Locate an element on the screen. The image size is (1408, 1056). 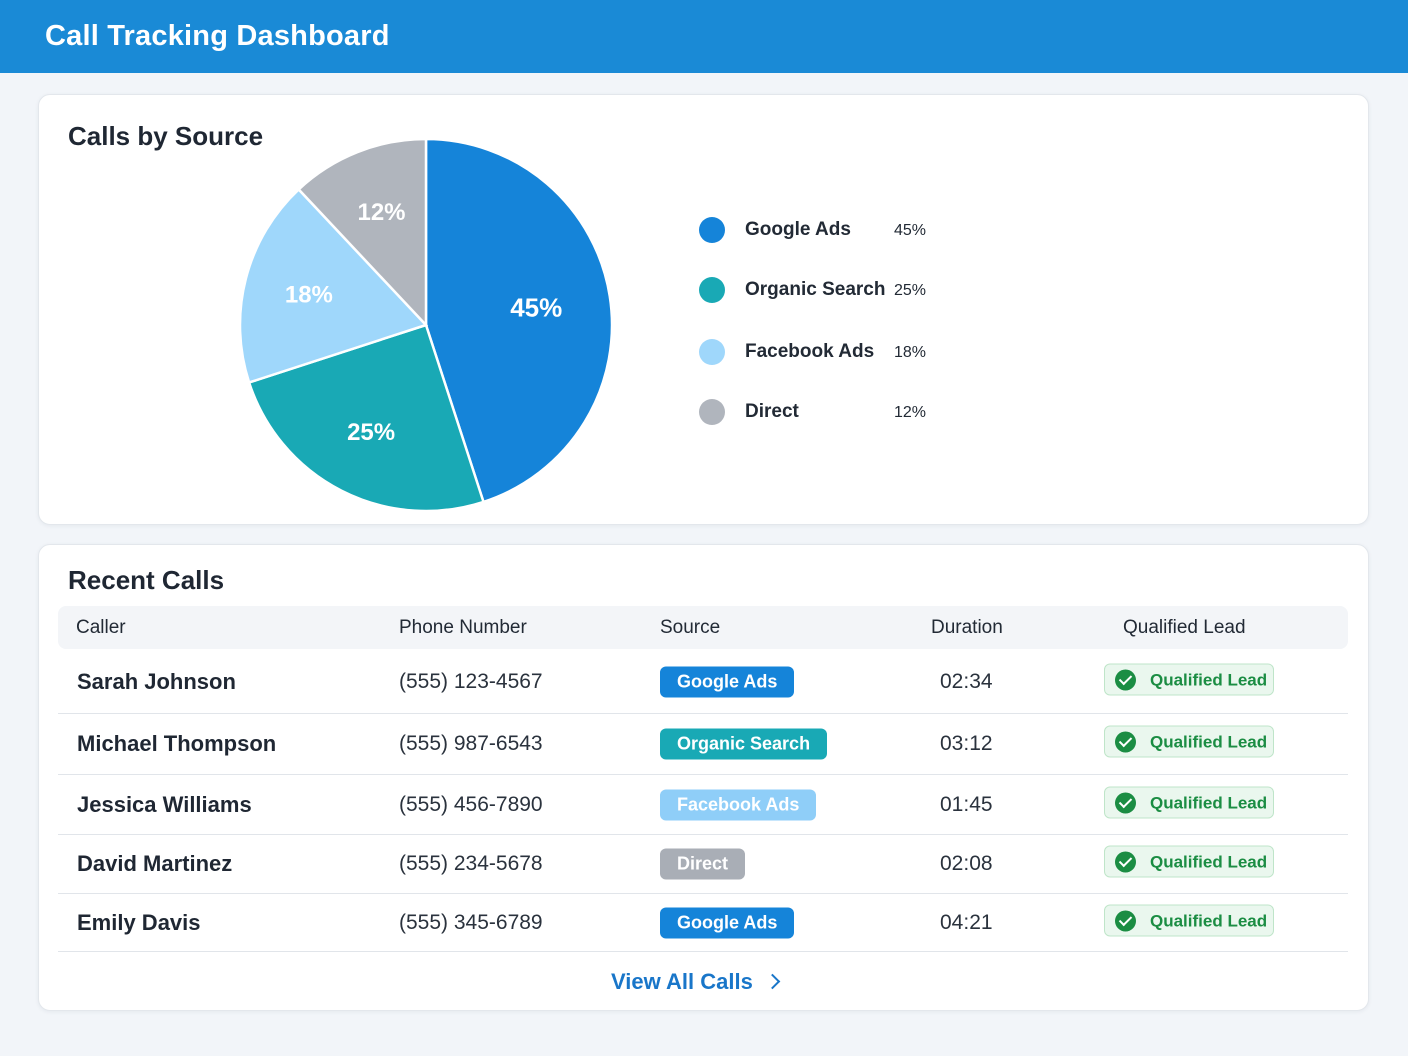
column-header-qualified-lead: Qualified Lead is located at coordinates (1184, 627).